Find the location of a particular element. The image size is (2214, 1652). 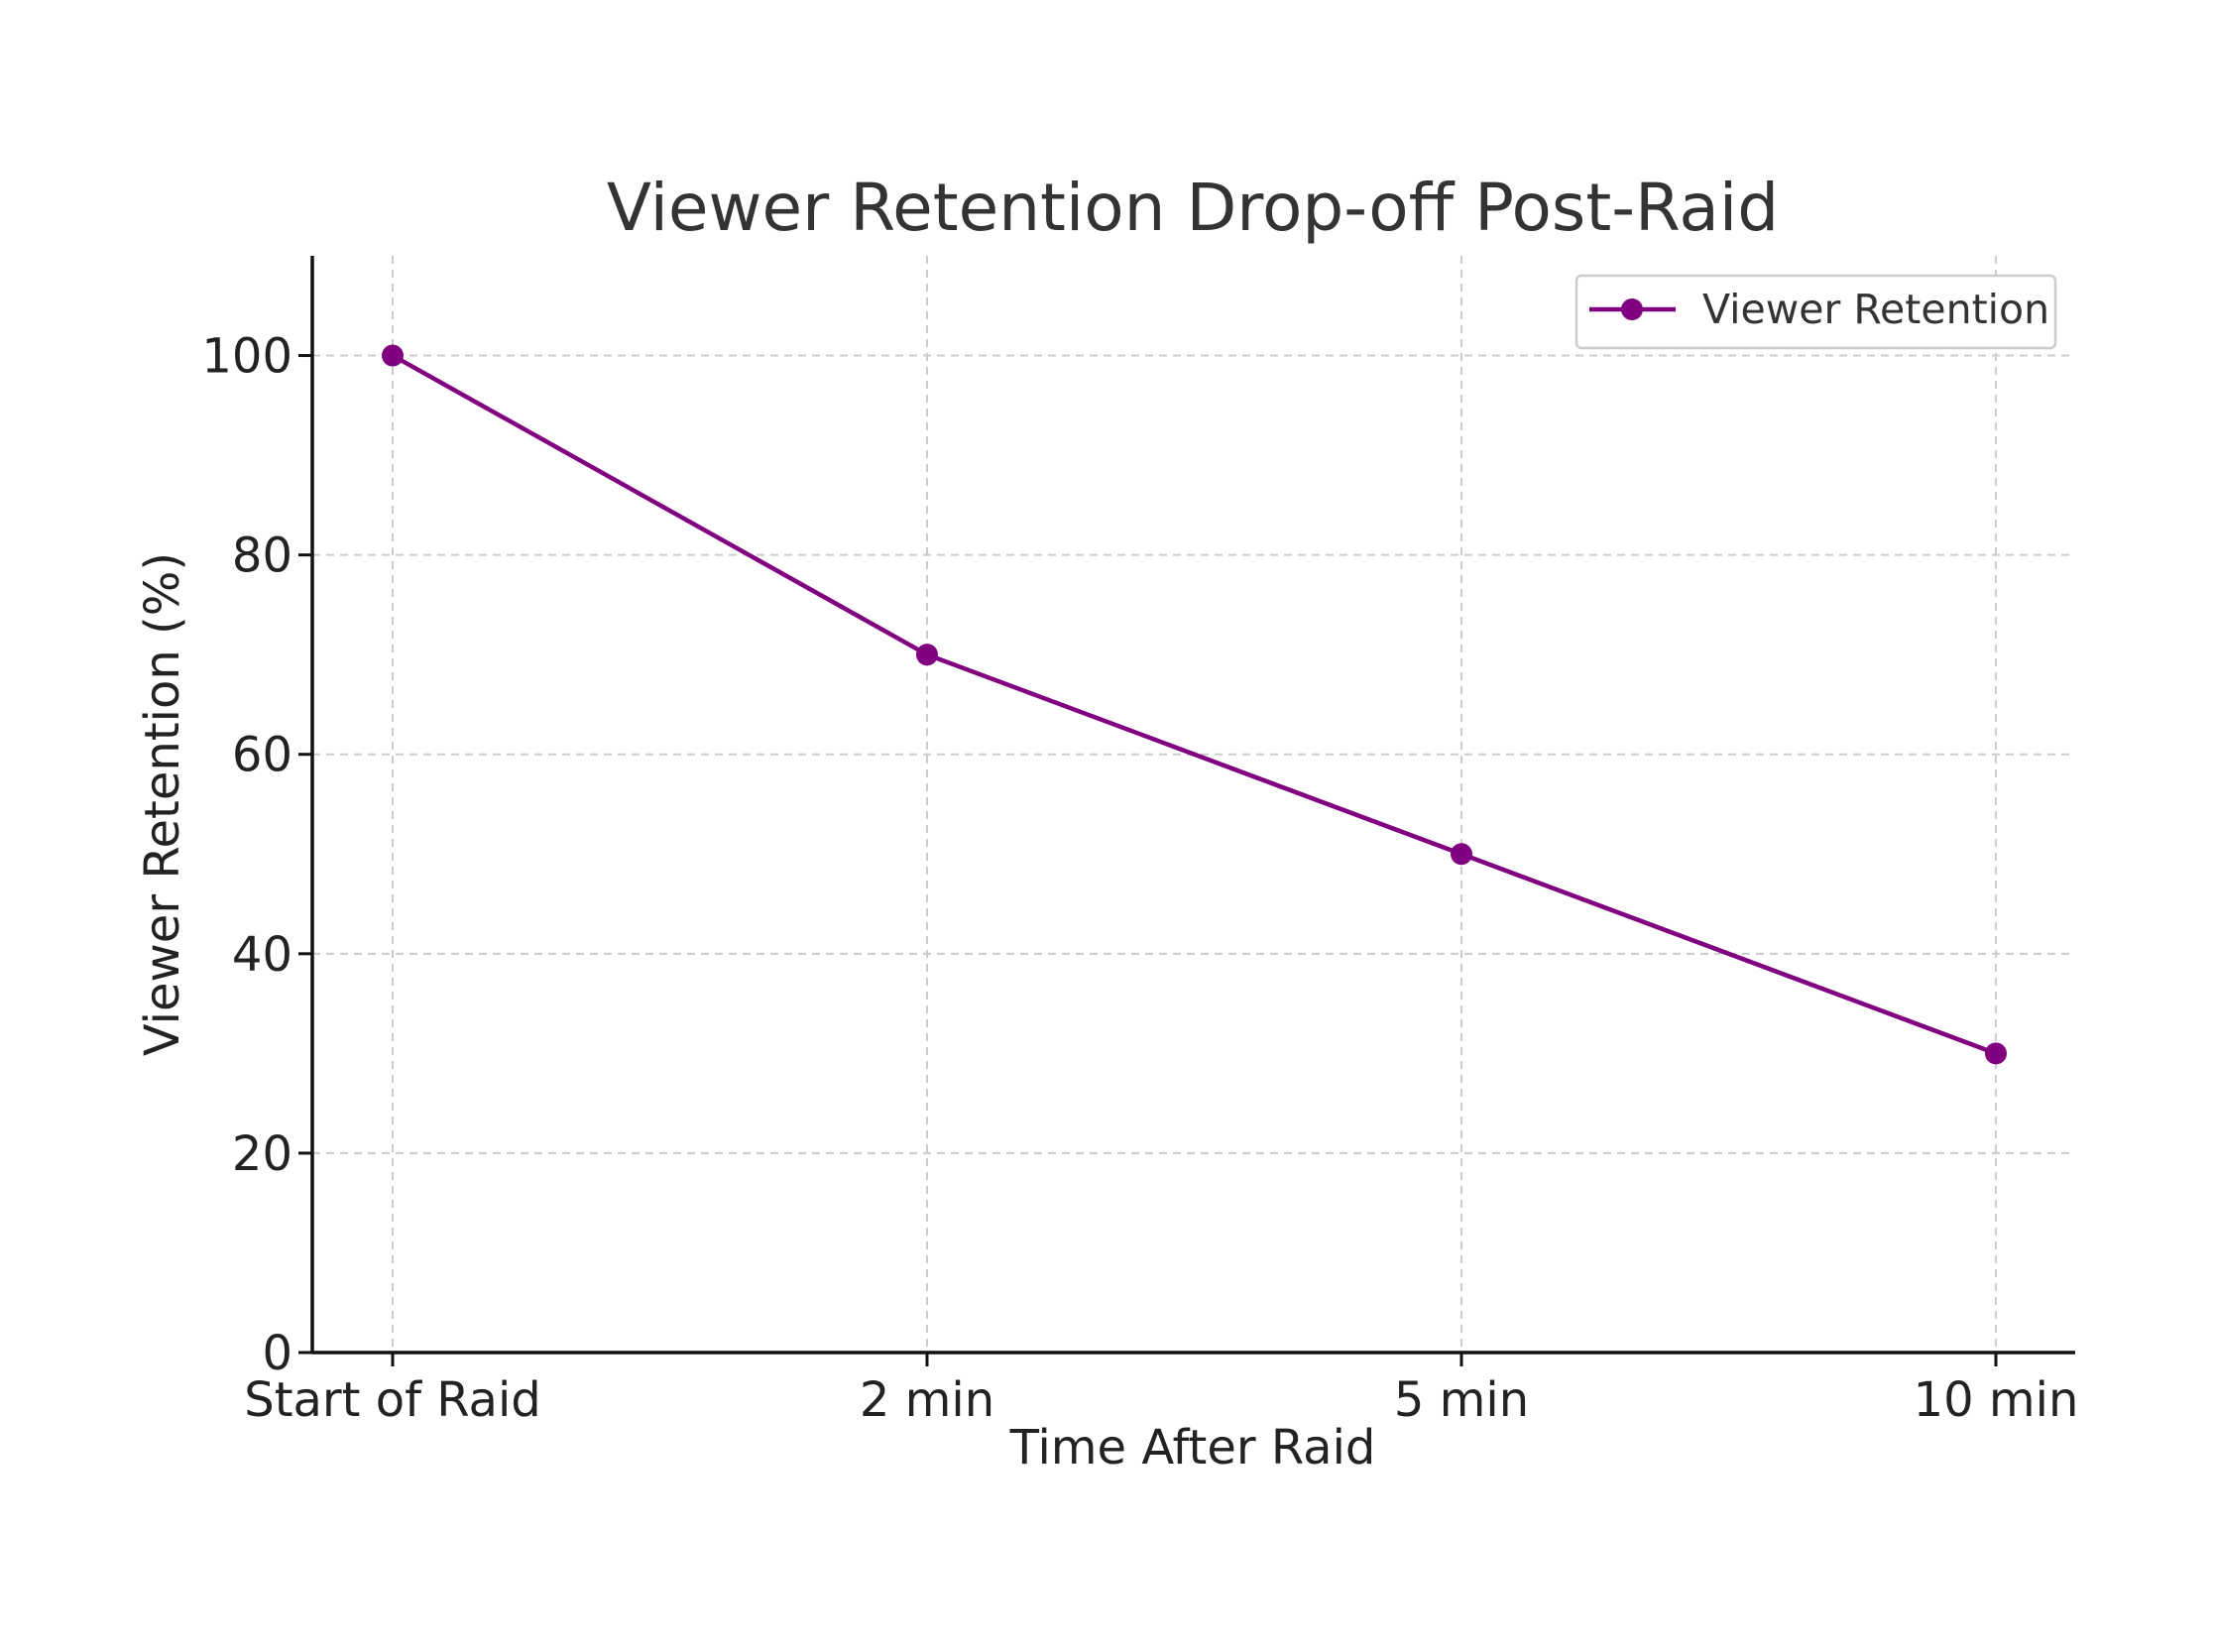

legend-marker-swatch is located at coordinates (1632, 309).